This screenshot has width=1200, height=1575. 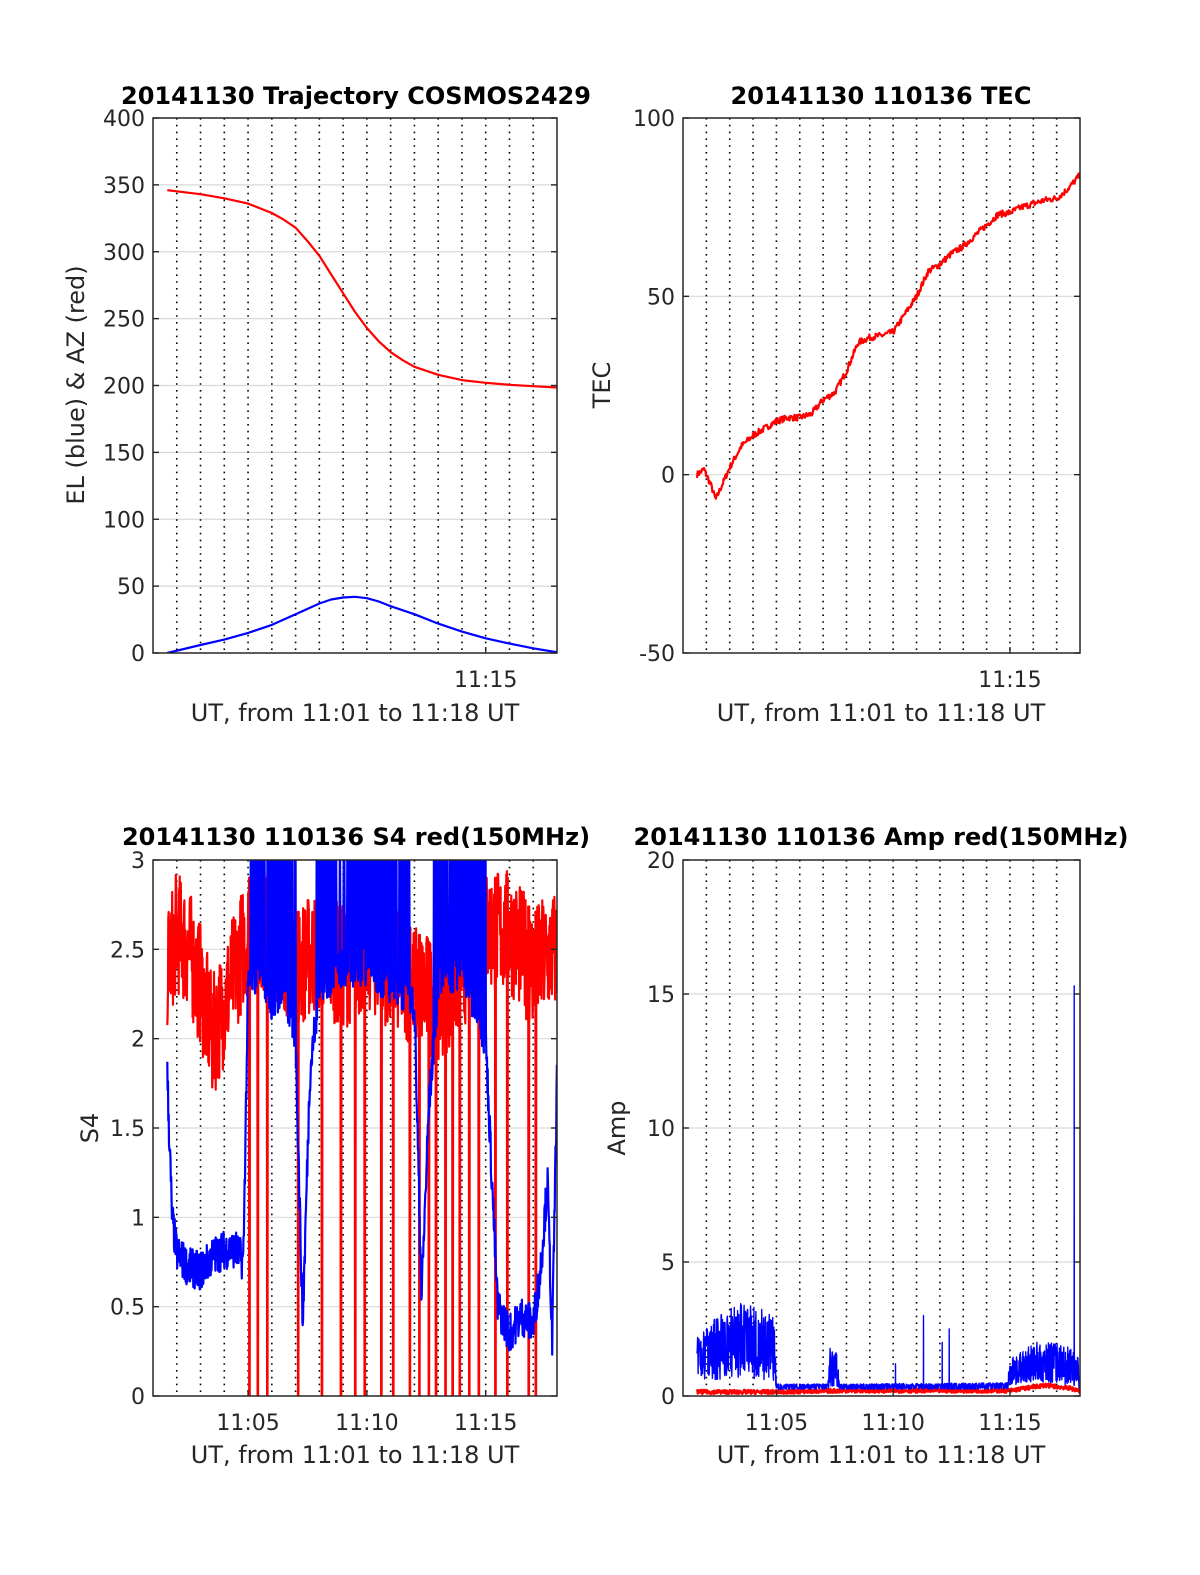 I want to click on y-tick-label: 2.5, so click(x=127, y=950).